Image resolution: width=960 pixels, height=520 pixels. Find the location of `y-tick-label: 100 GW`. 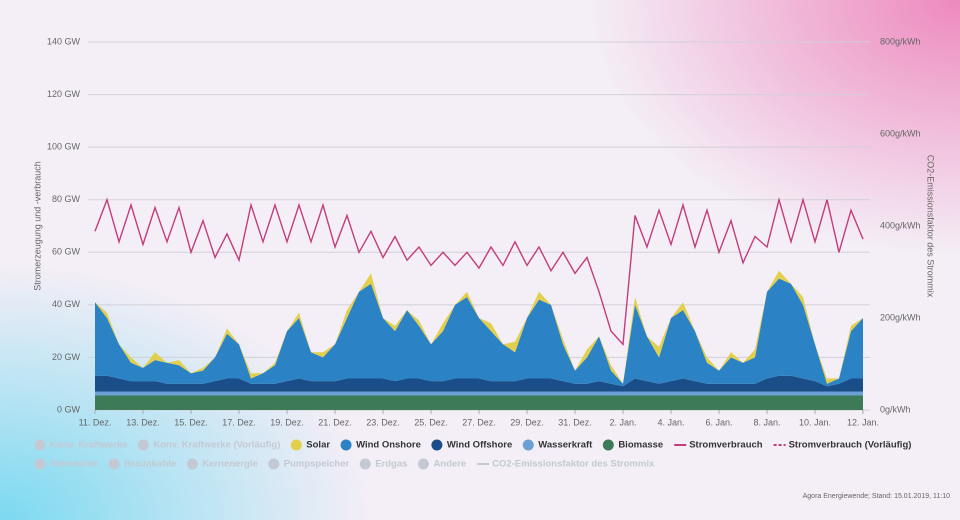

y-tick-label: 100 GW is located at coordinates (64, 147).